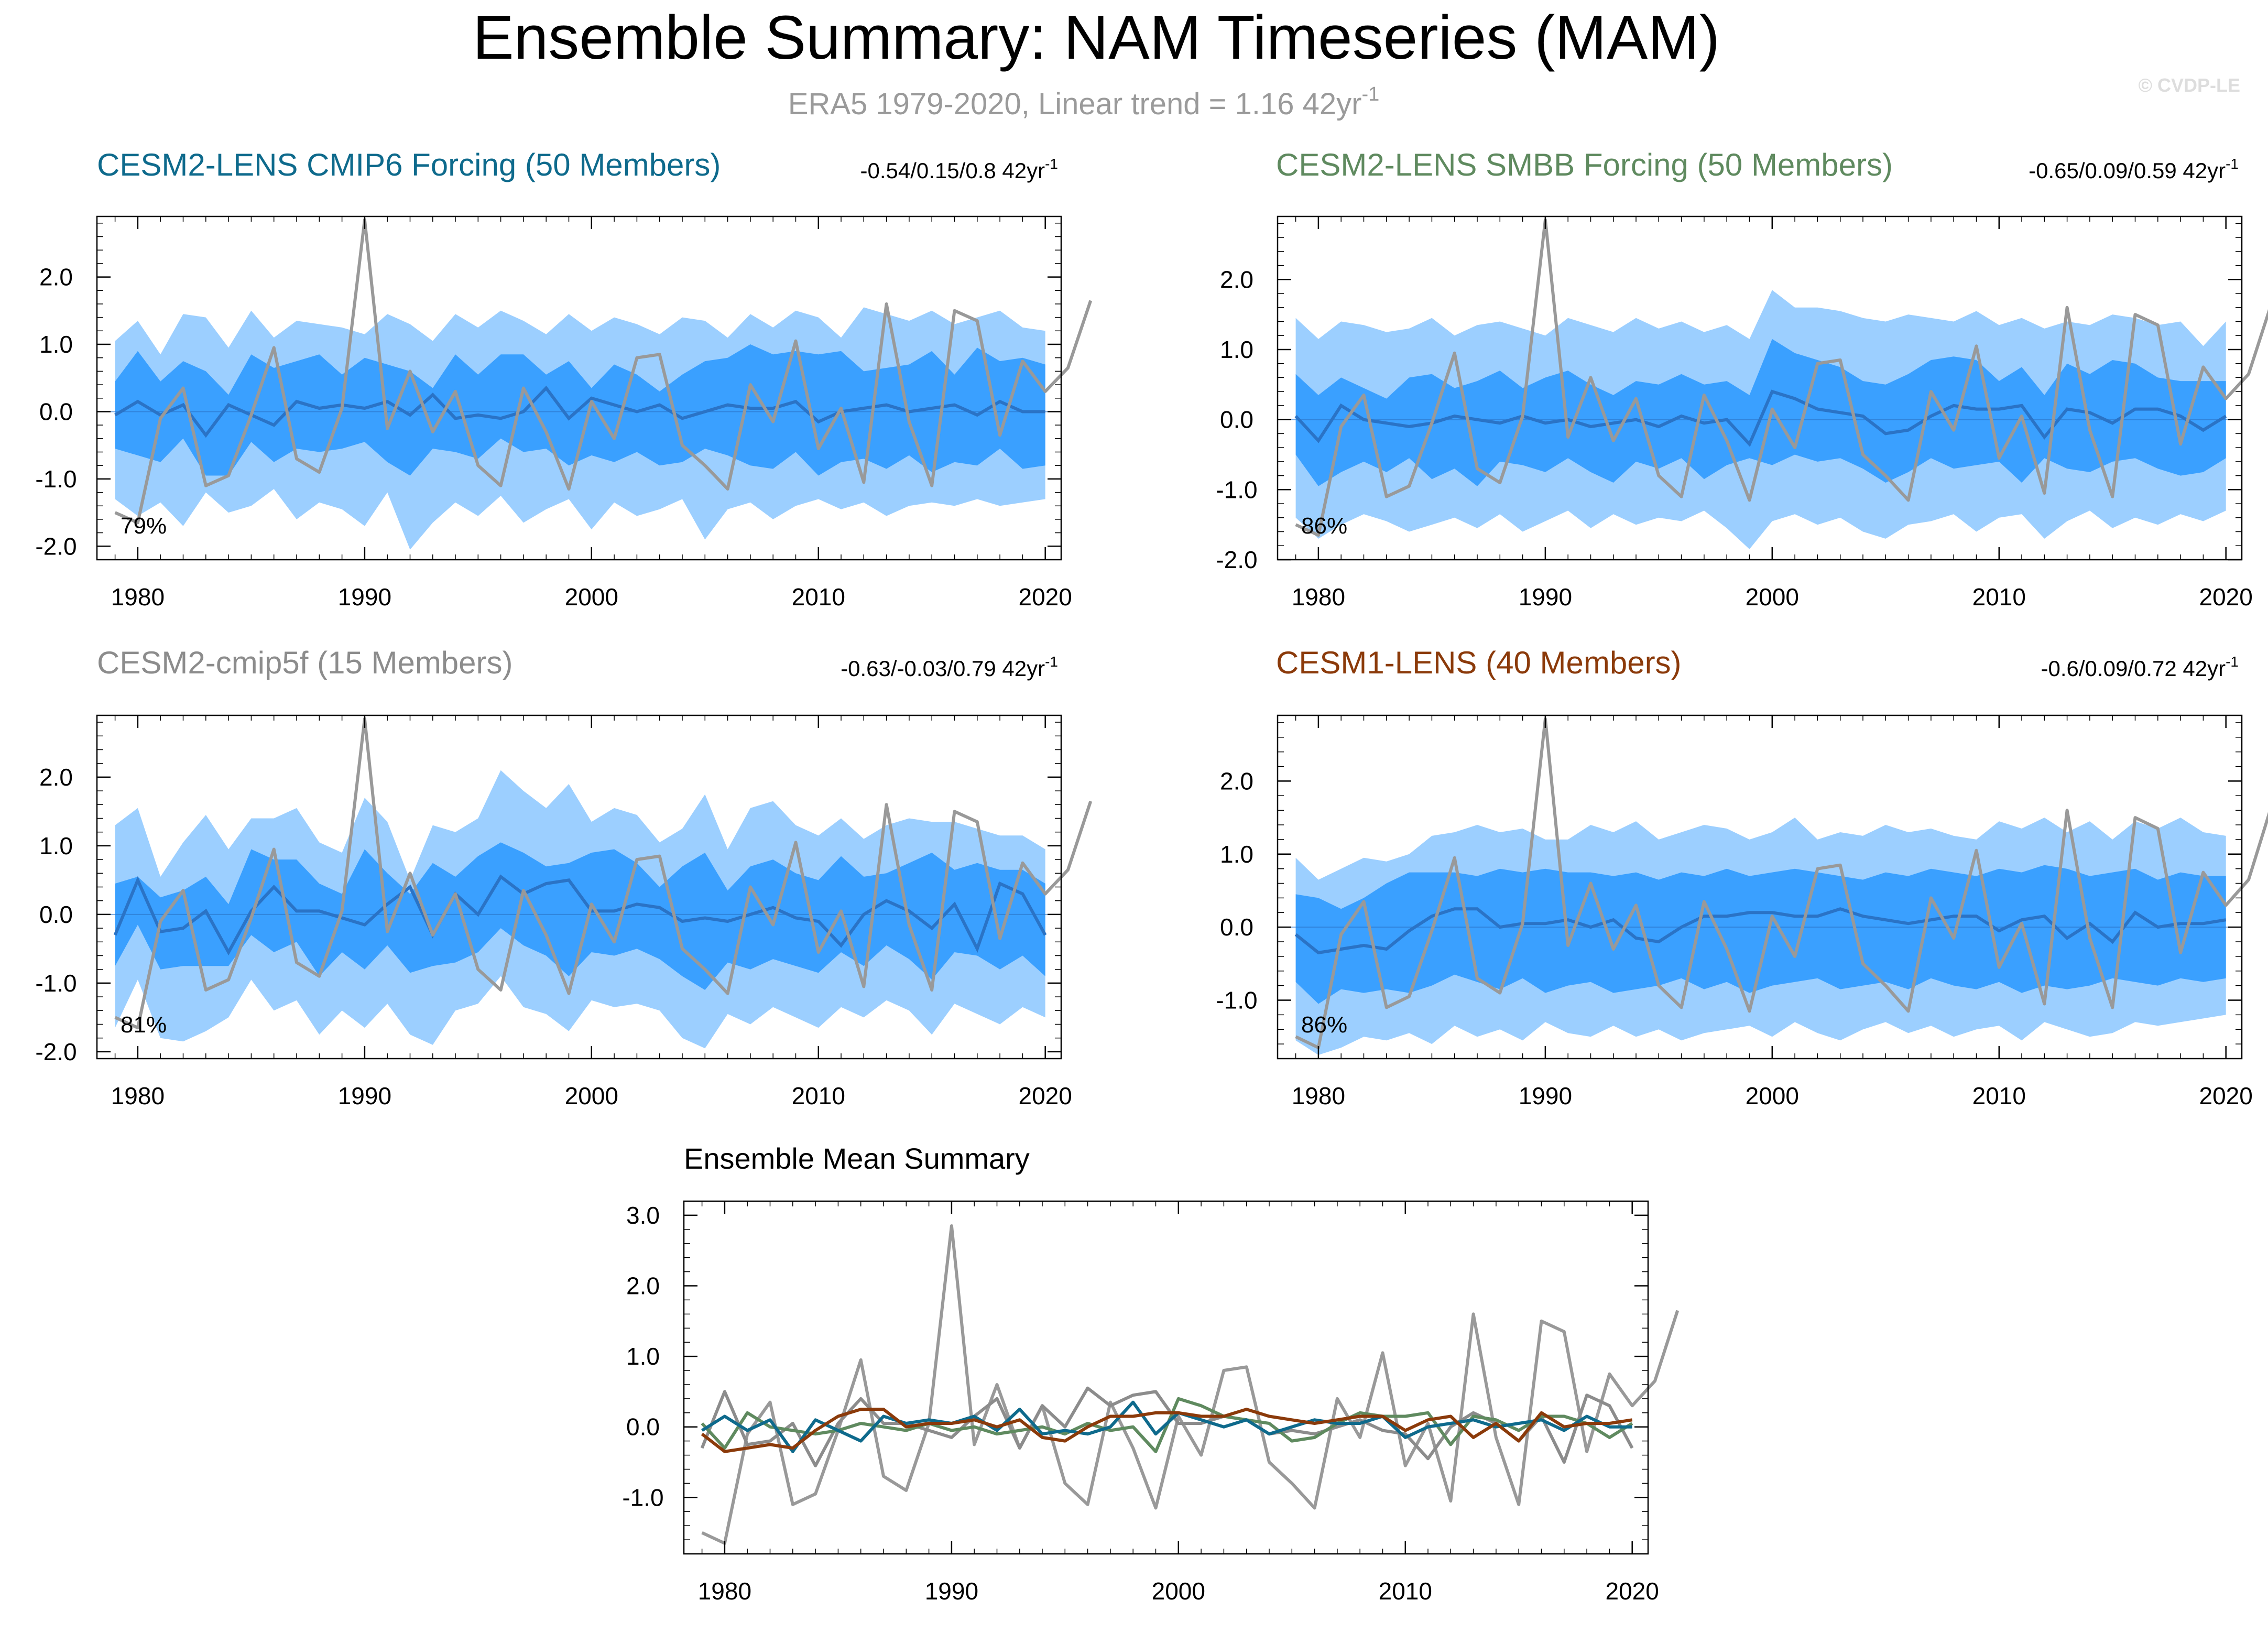 The width and height of the screenshot is (2268, 1633). What do you see at coordinates (2140, 667) in the screenshot?
I see `trend-range: -0.6/0.09/0.72 42yr-1` at bounding box center [2140, 667].